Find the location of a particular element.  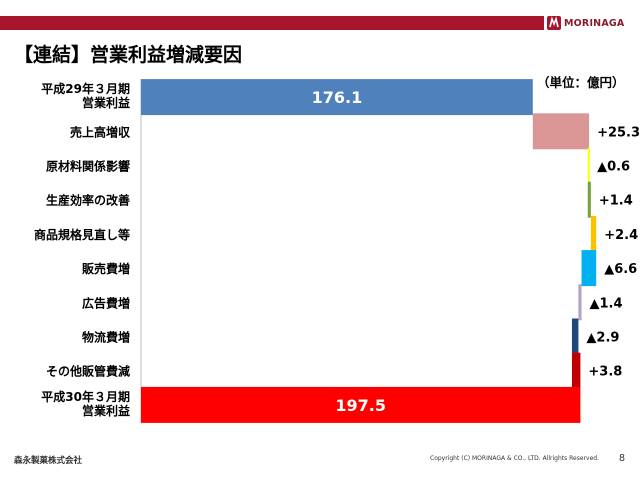

category-label-10: 平成30年３月期営業利益 is located at coordinates (85, 403).